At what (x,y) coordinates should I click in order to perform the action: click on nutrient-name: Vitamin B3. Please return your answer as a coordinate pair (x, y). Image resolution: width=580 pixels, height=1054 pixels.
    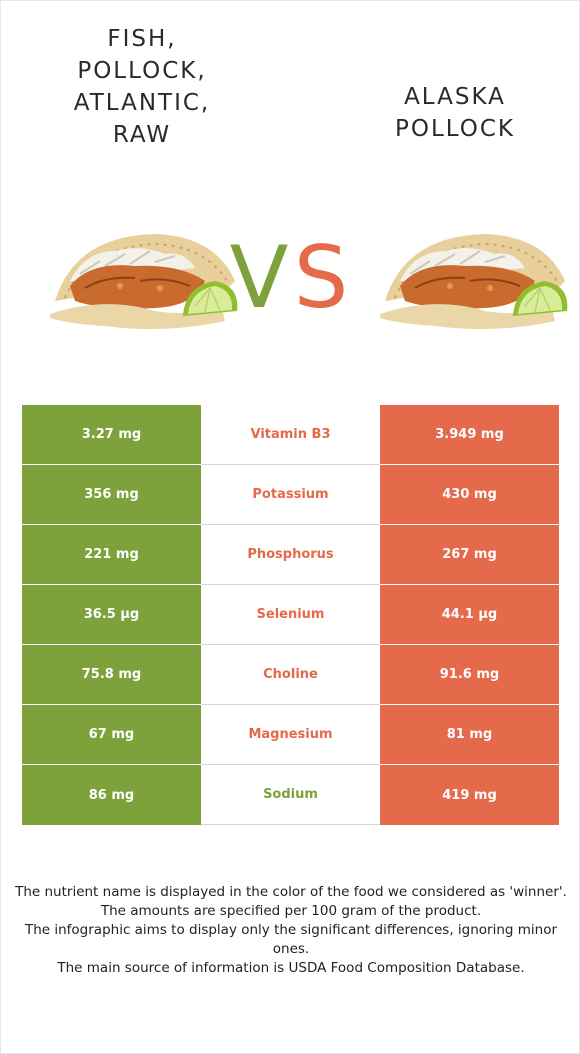
    Looking at the image, I should click on (290, 435).